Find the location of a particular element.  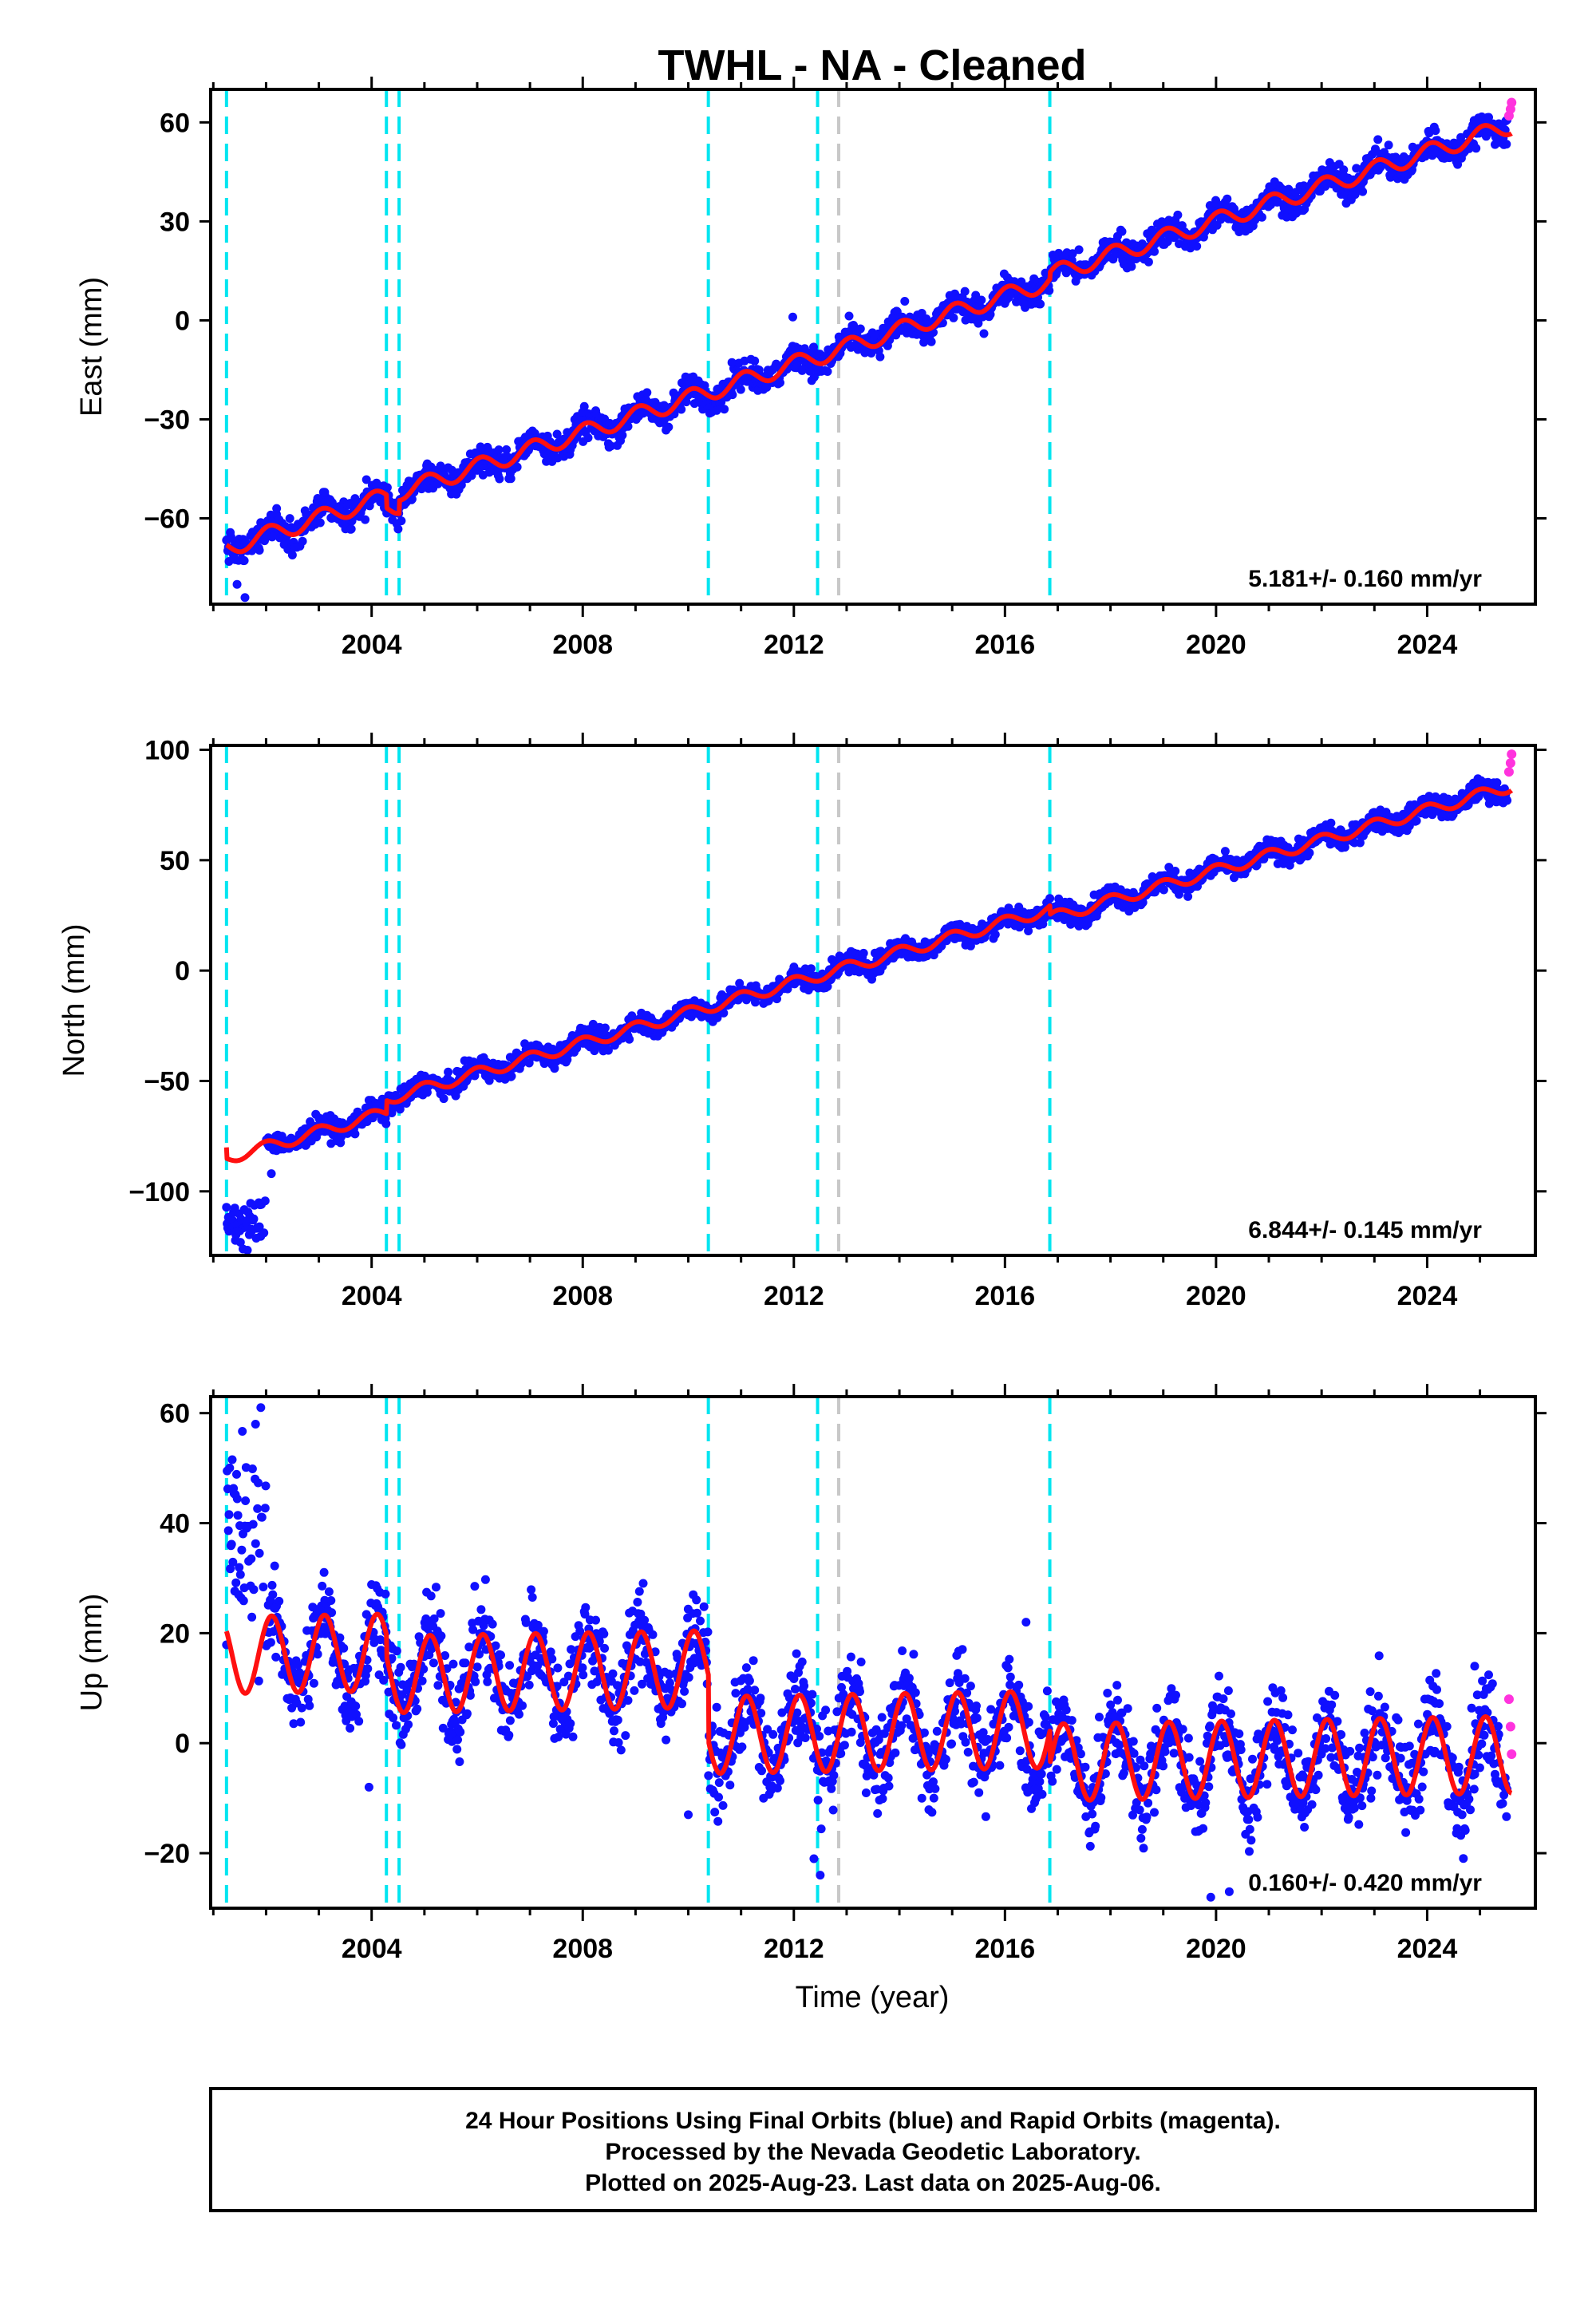

x-tick-label: 2020 is located at coordinates (1216, 1296).